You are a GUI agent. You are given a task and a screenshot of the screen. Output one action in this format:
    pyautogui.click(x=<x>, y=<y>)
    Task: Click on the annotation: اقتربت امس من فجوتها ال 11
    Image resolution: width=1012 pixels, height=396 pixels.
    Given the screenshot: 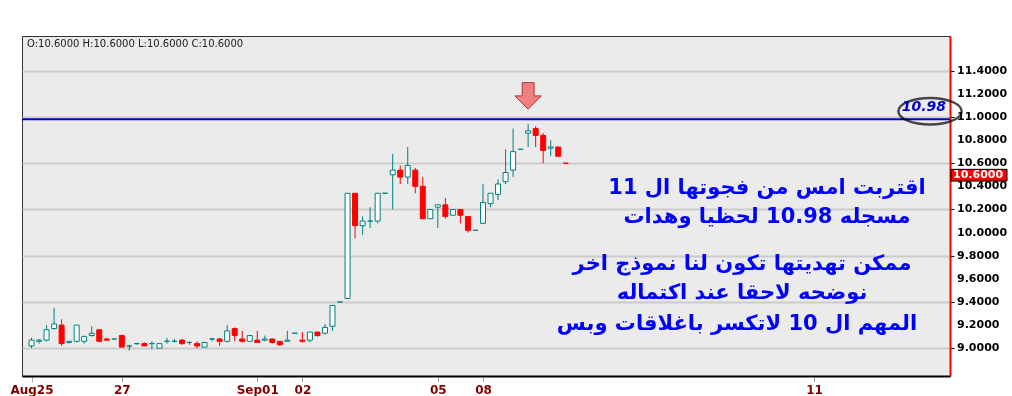 What is the action you would take?
    pyautogui.click(x=767, y=187)
    